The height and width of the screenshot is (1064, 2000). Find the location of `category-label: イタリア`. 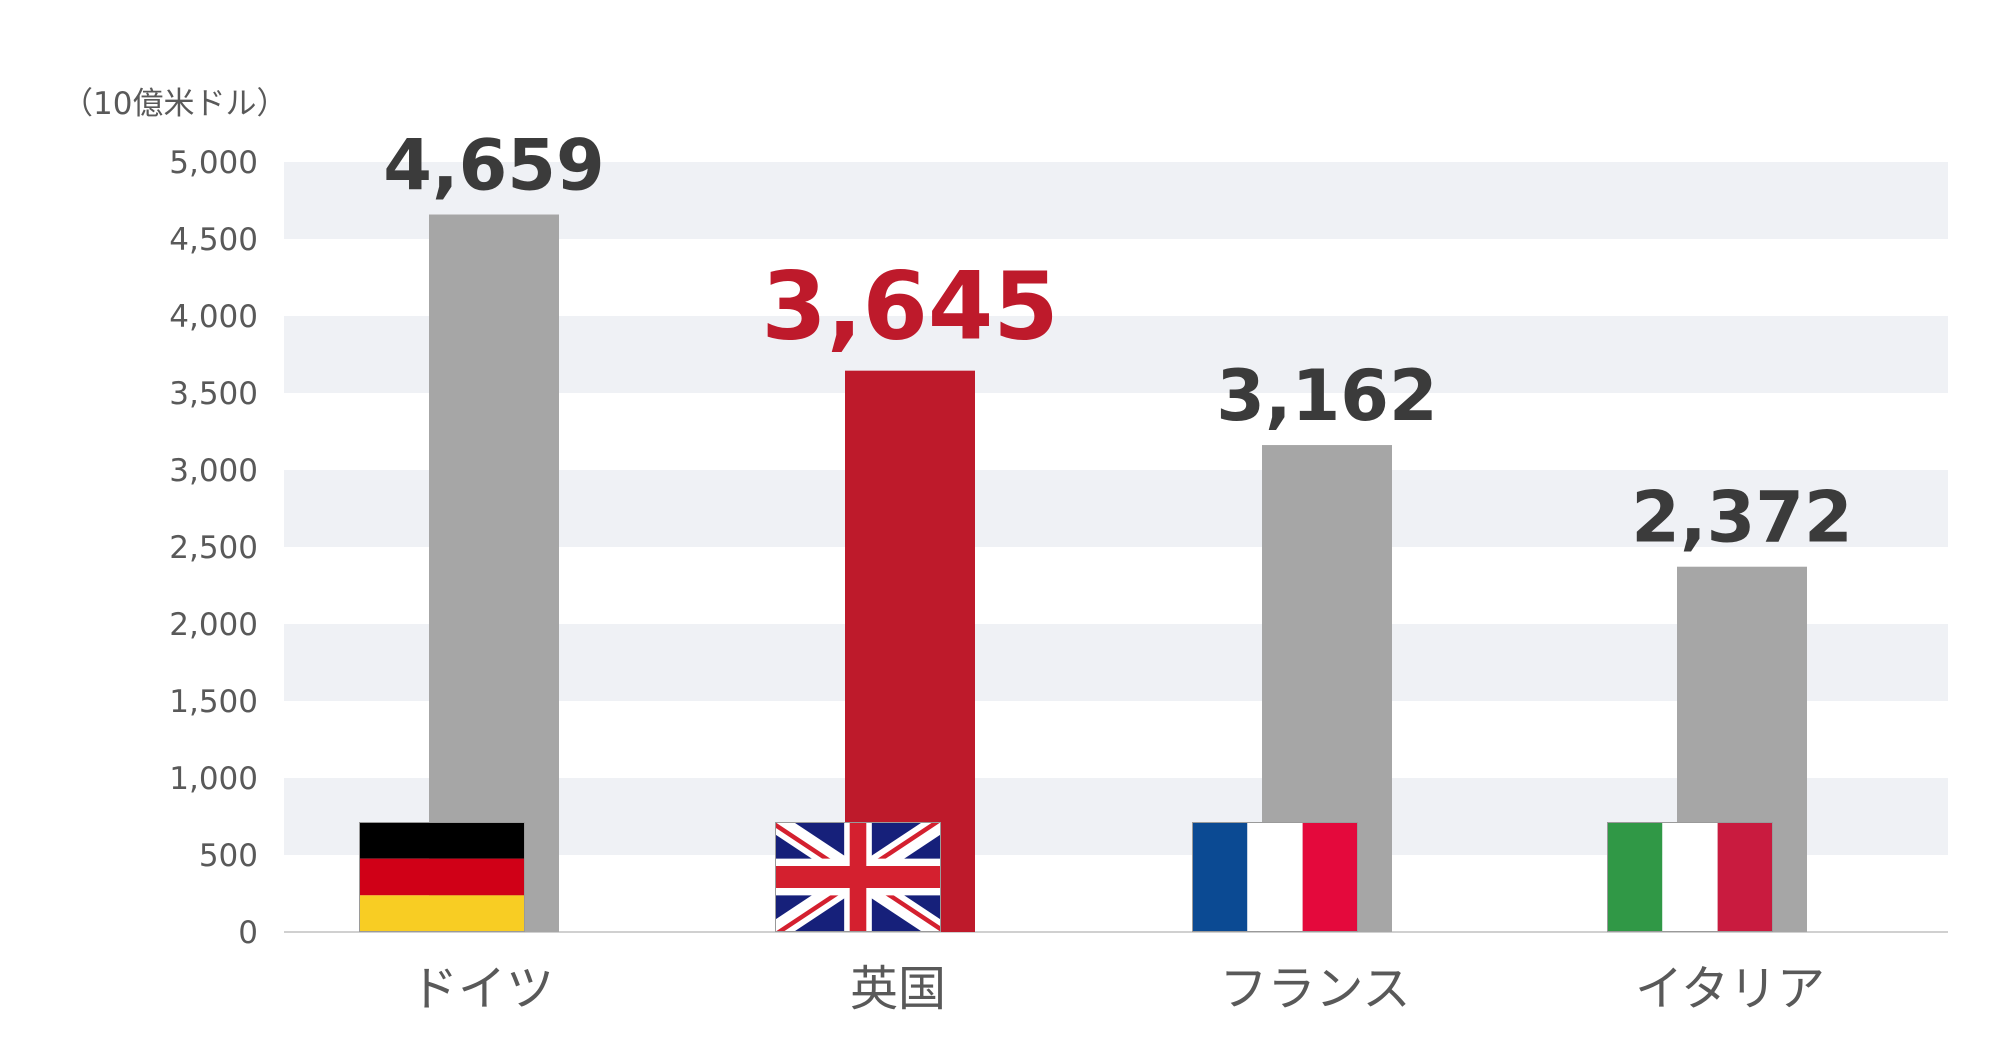

category-label: イタリア is located at coordinates (1730, 989).